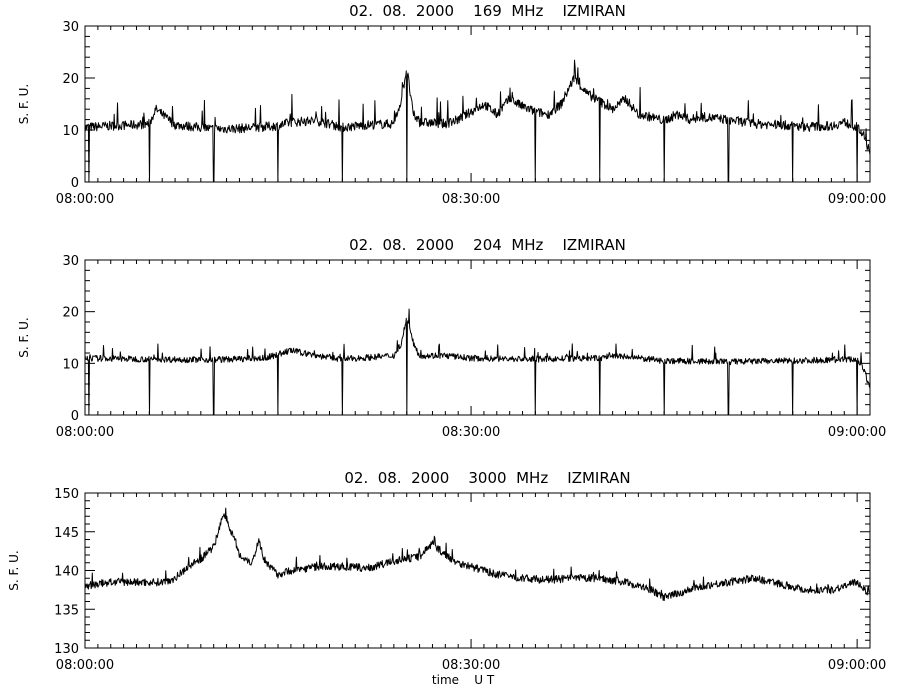  I want to click on x-axis-label: time U T, so click(463, 680).